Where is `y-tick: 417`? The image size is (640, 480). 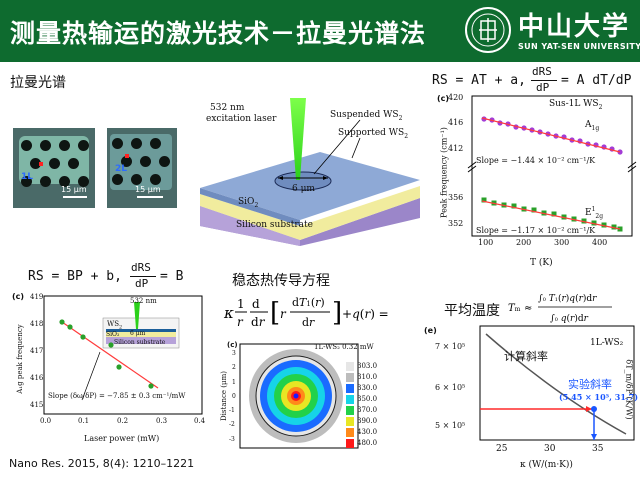
y-tick: 417 is located at coordinates (37, 351).